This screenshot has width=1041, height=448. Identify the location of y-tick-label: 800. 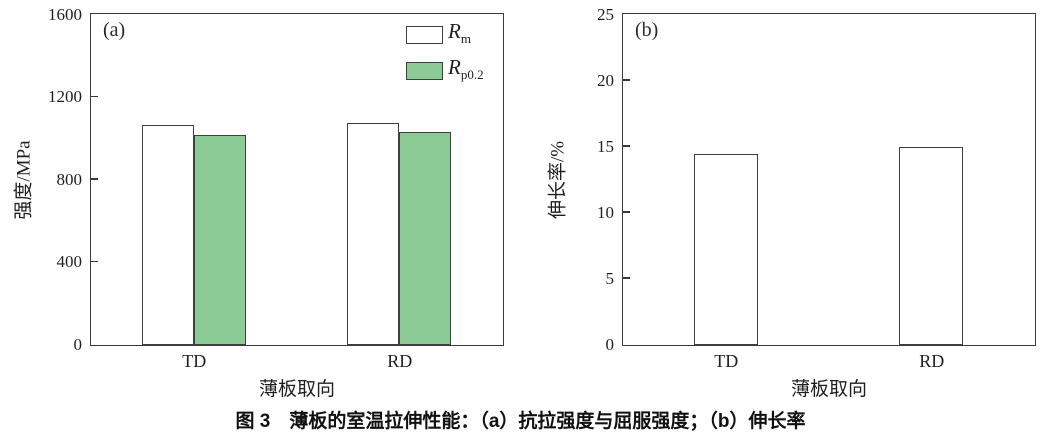
(69, 179).